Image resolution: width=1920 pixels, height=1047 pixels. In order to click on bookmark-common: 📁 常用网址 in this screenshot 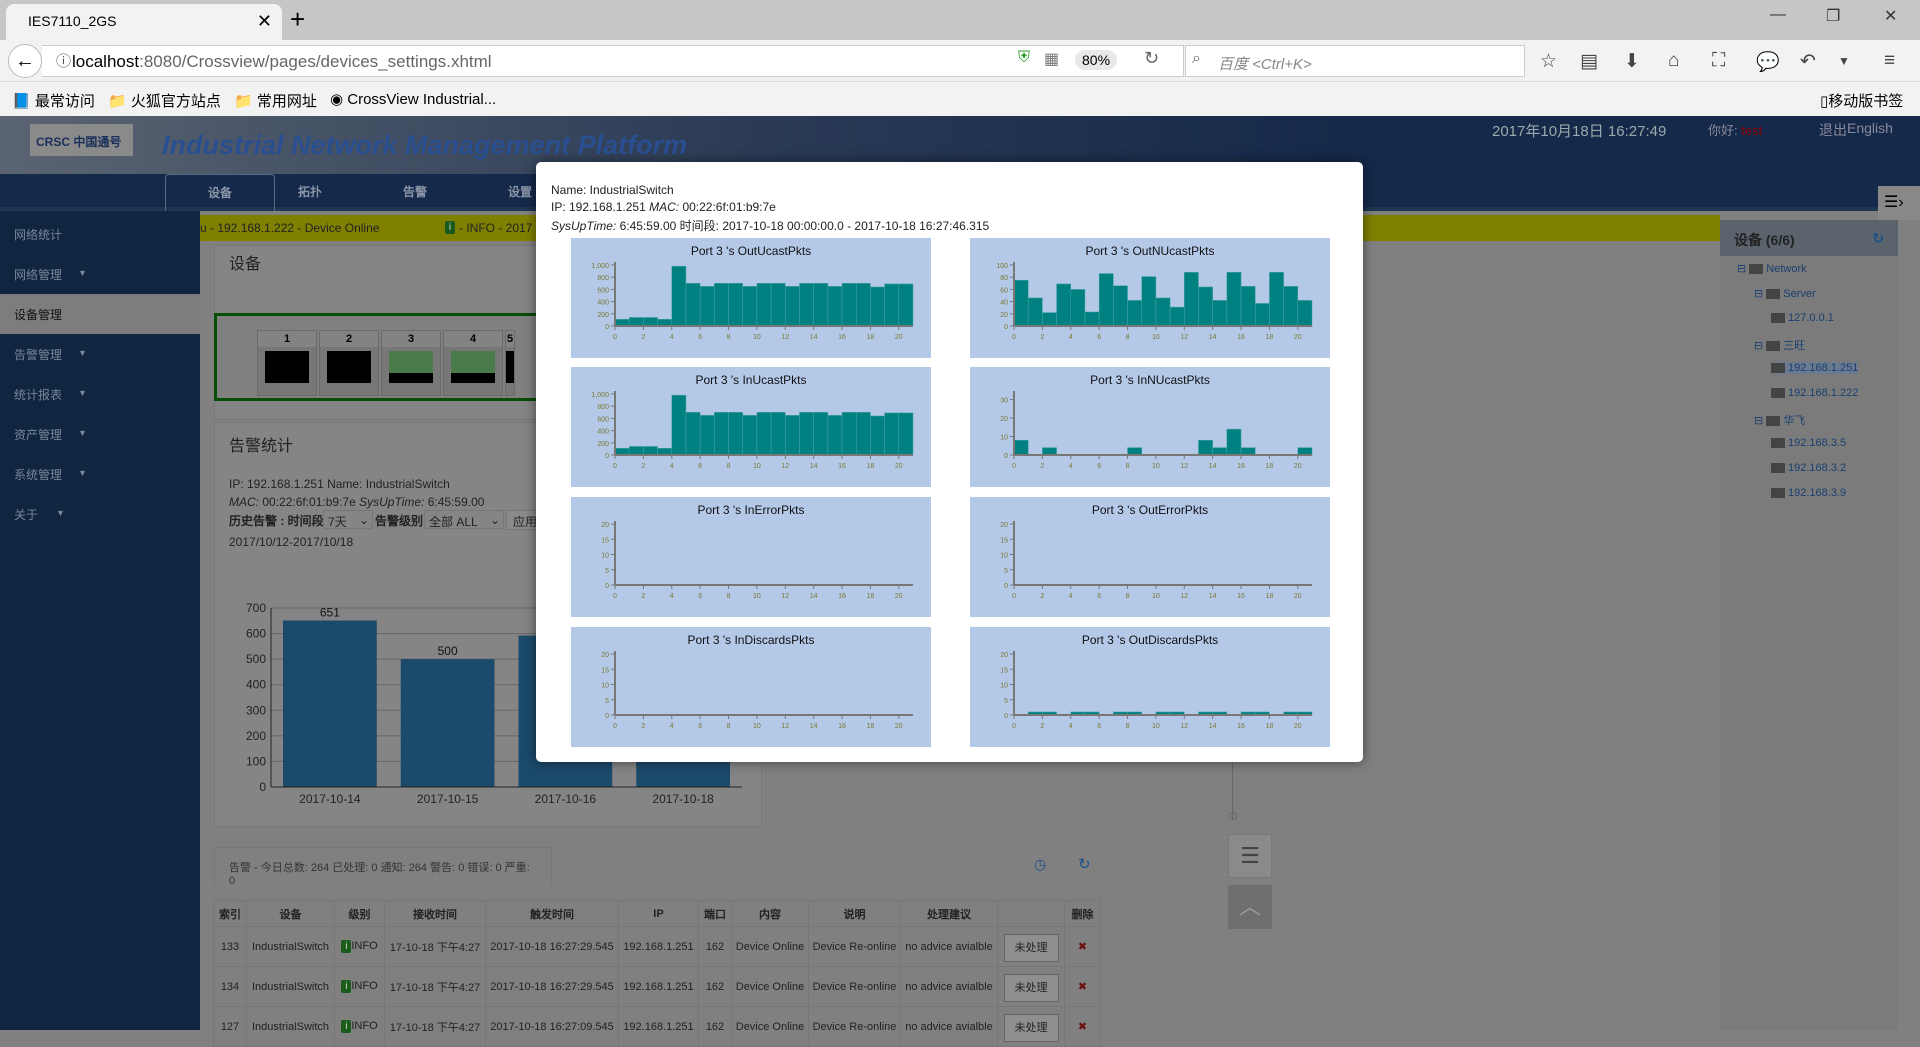, I will do `click(275, 101)`.